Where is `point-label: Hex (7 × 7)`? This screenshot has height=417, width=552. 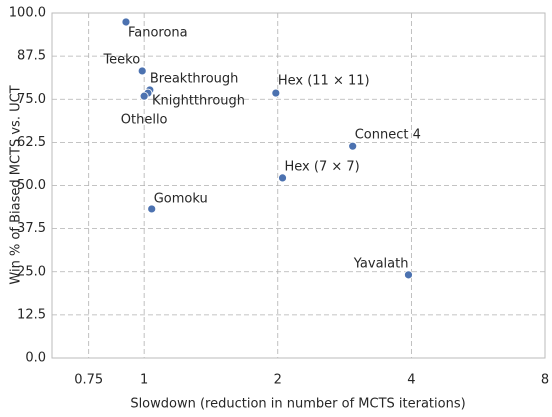
point-label: Hex (7 × 7) is located at coordinates (322, 166).